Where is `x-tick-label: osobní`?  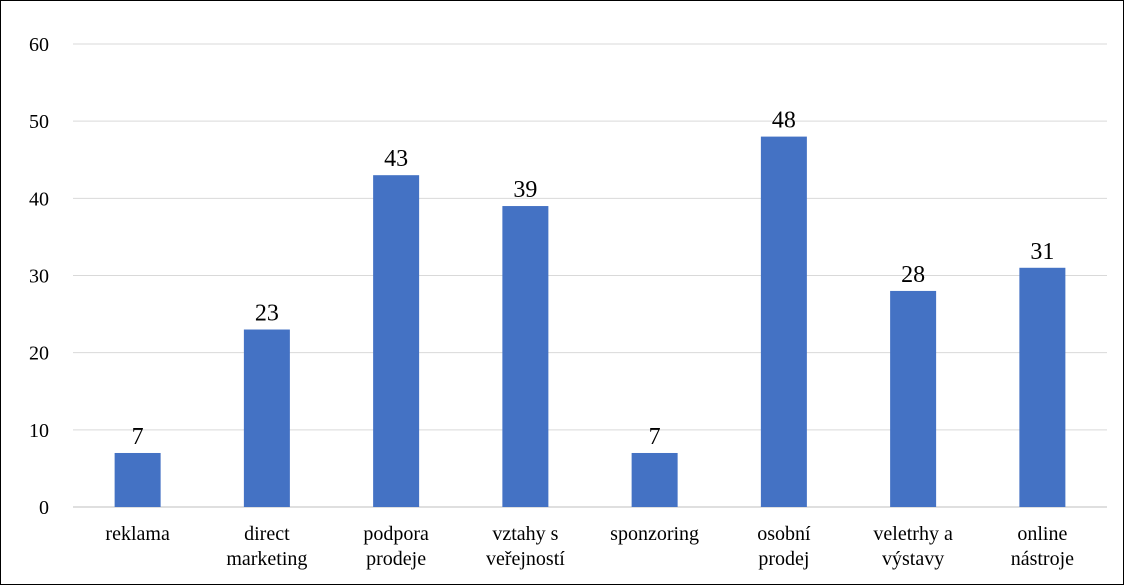 x-tick-label: osobní is located at coordinates (784, 534).